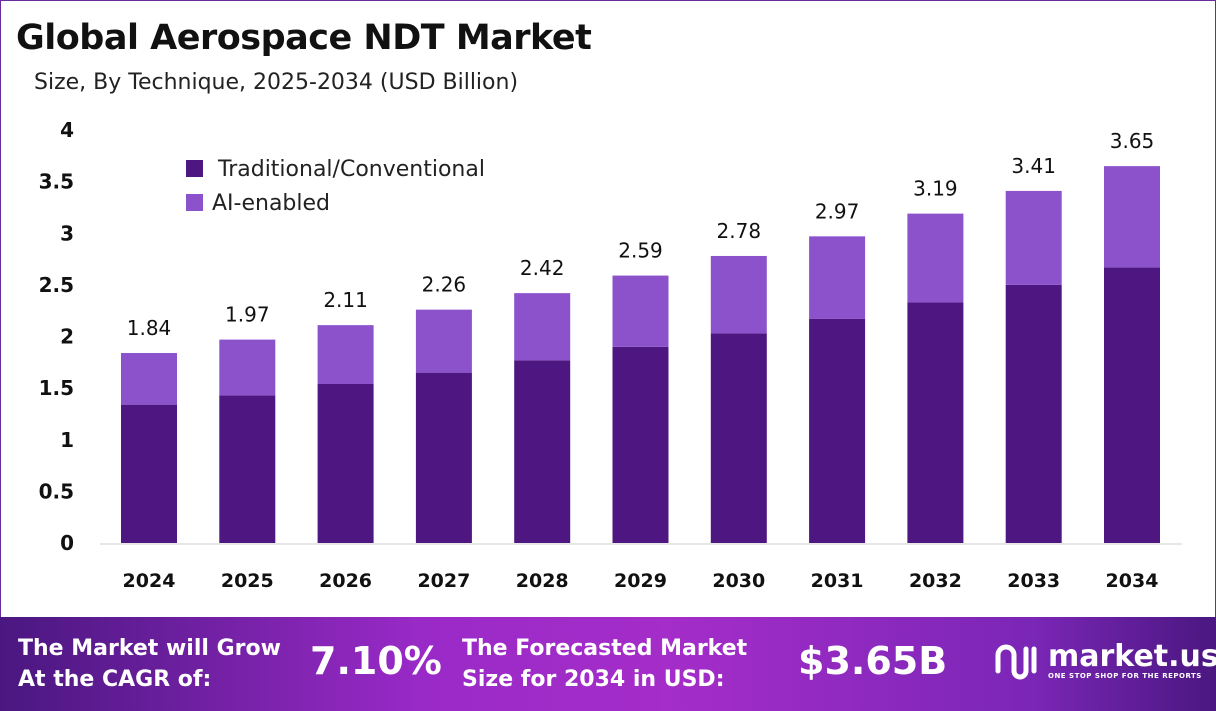 The height and width of the screenshot is (711, 1216). Describe the element at coordinates (738, 294) in the screenshot. I see `bar-ai-enabled-2030` at that location.